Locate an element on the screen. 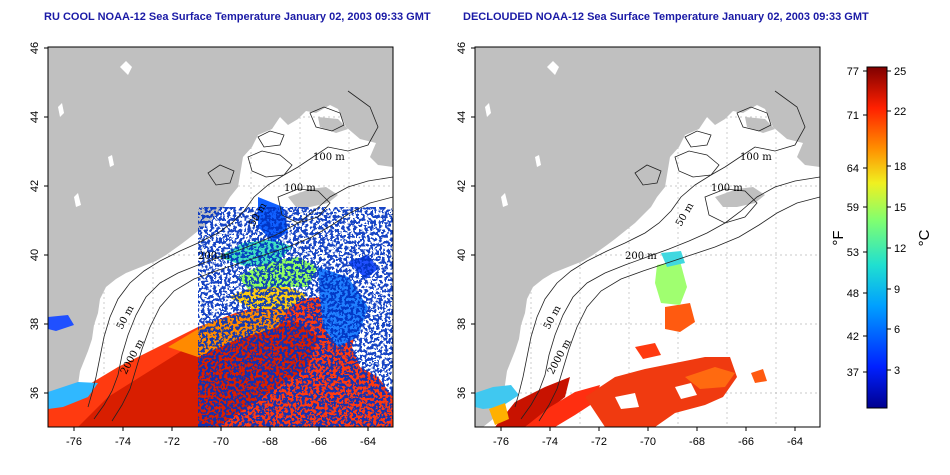 The width and height of the screenshot is (950, 475). fahrenheit-tick-label: 42 is located at coordinates (853, 337).